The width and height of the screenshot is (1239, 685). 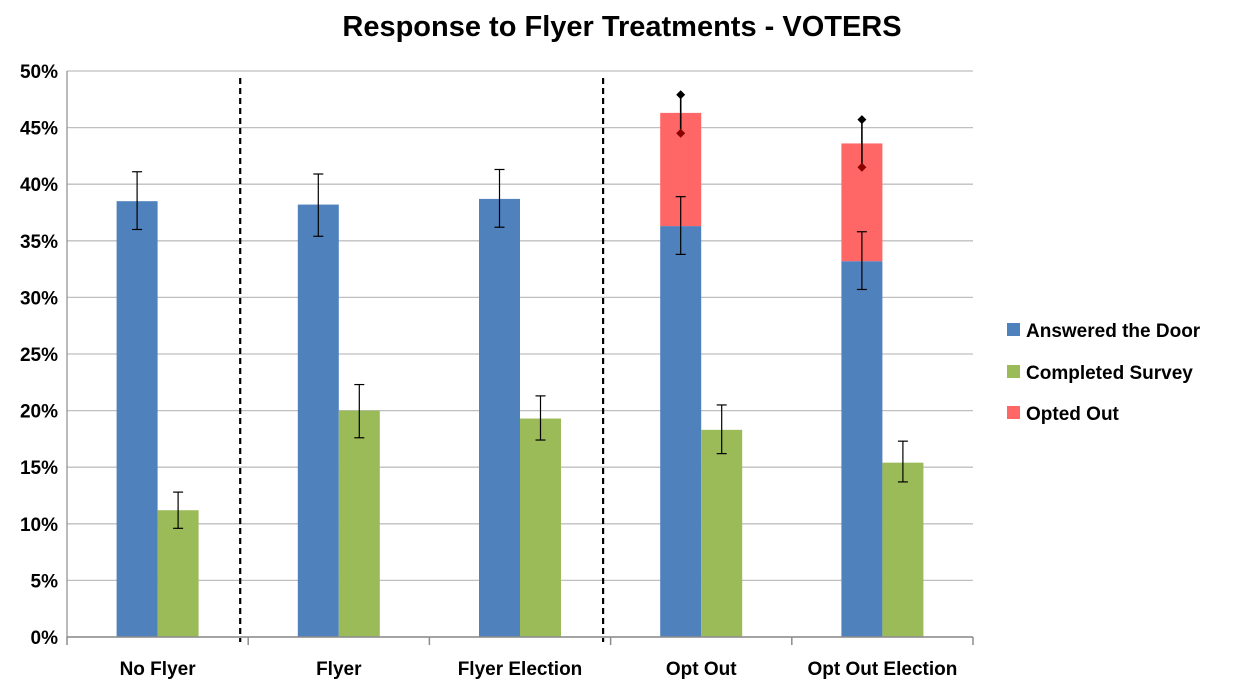 What do you see at coordinates (621, 27) in the screenshot?
I see `chart-title: Response to Flyer Treatments - VOTERS` at bounding box center [621, 27].